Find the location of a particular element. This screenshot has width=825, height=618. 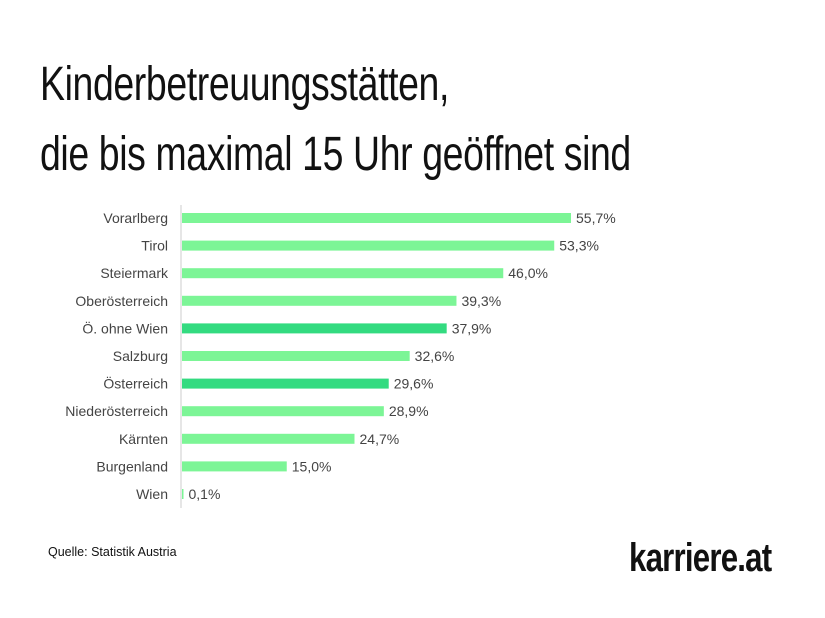

category-label: Steiermark is located at coordinates (134, 273).